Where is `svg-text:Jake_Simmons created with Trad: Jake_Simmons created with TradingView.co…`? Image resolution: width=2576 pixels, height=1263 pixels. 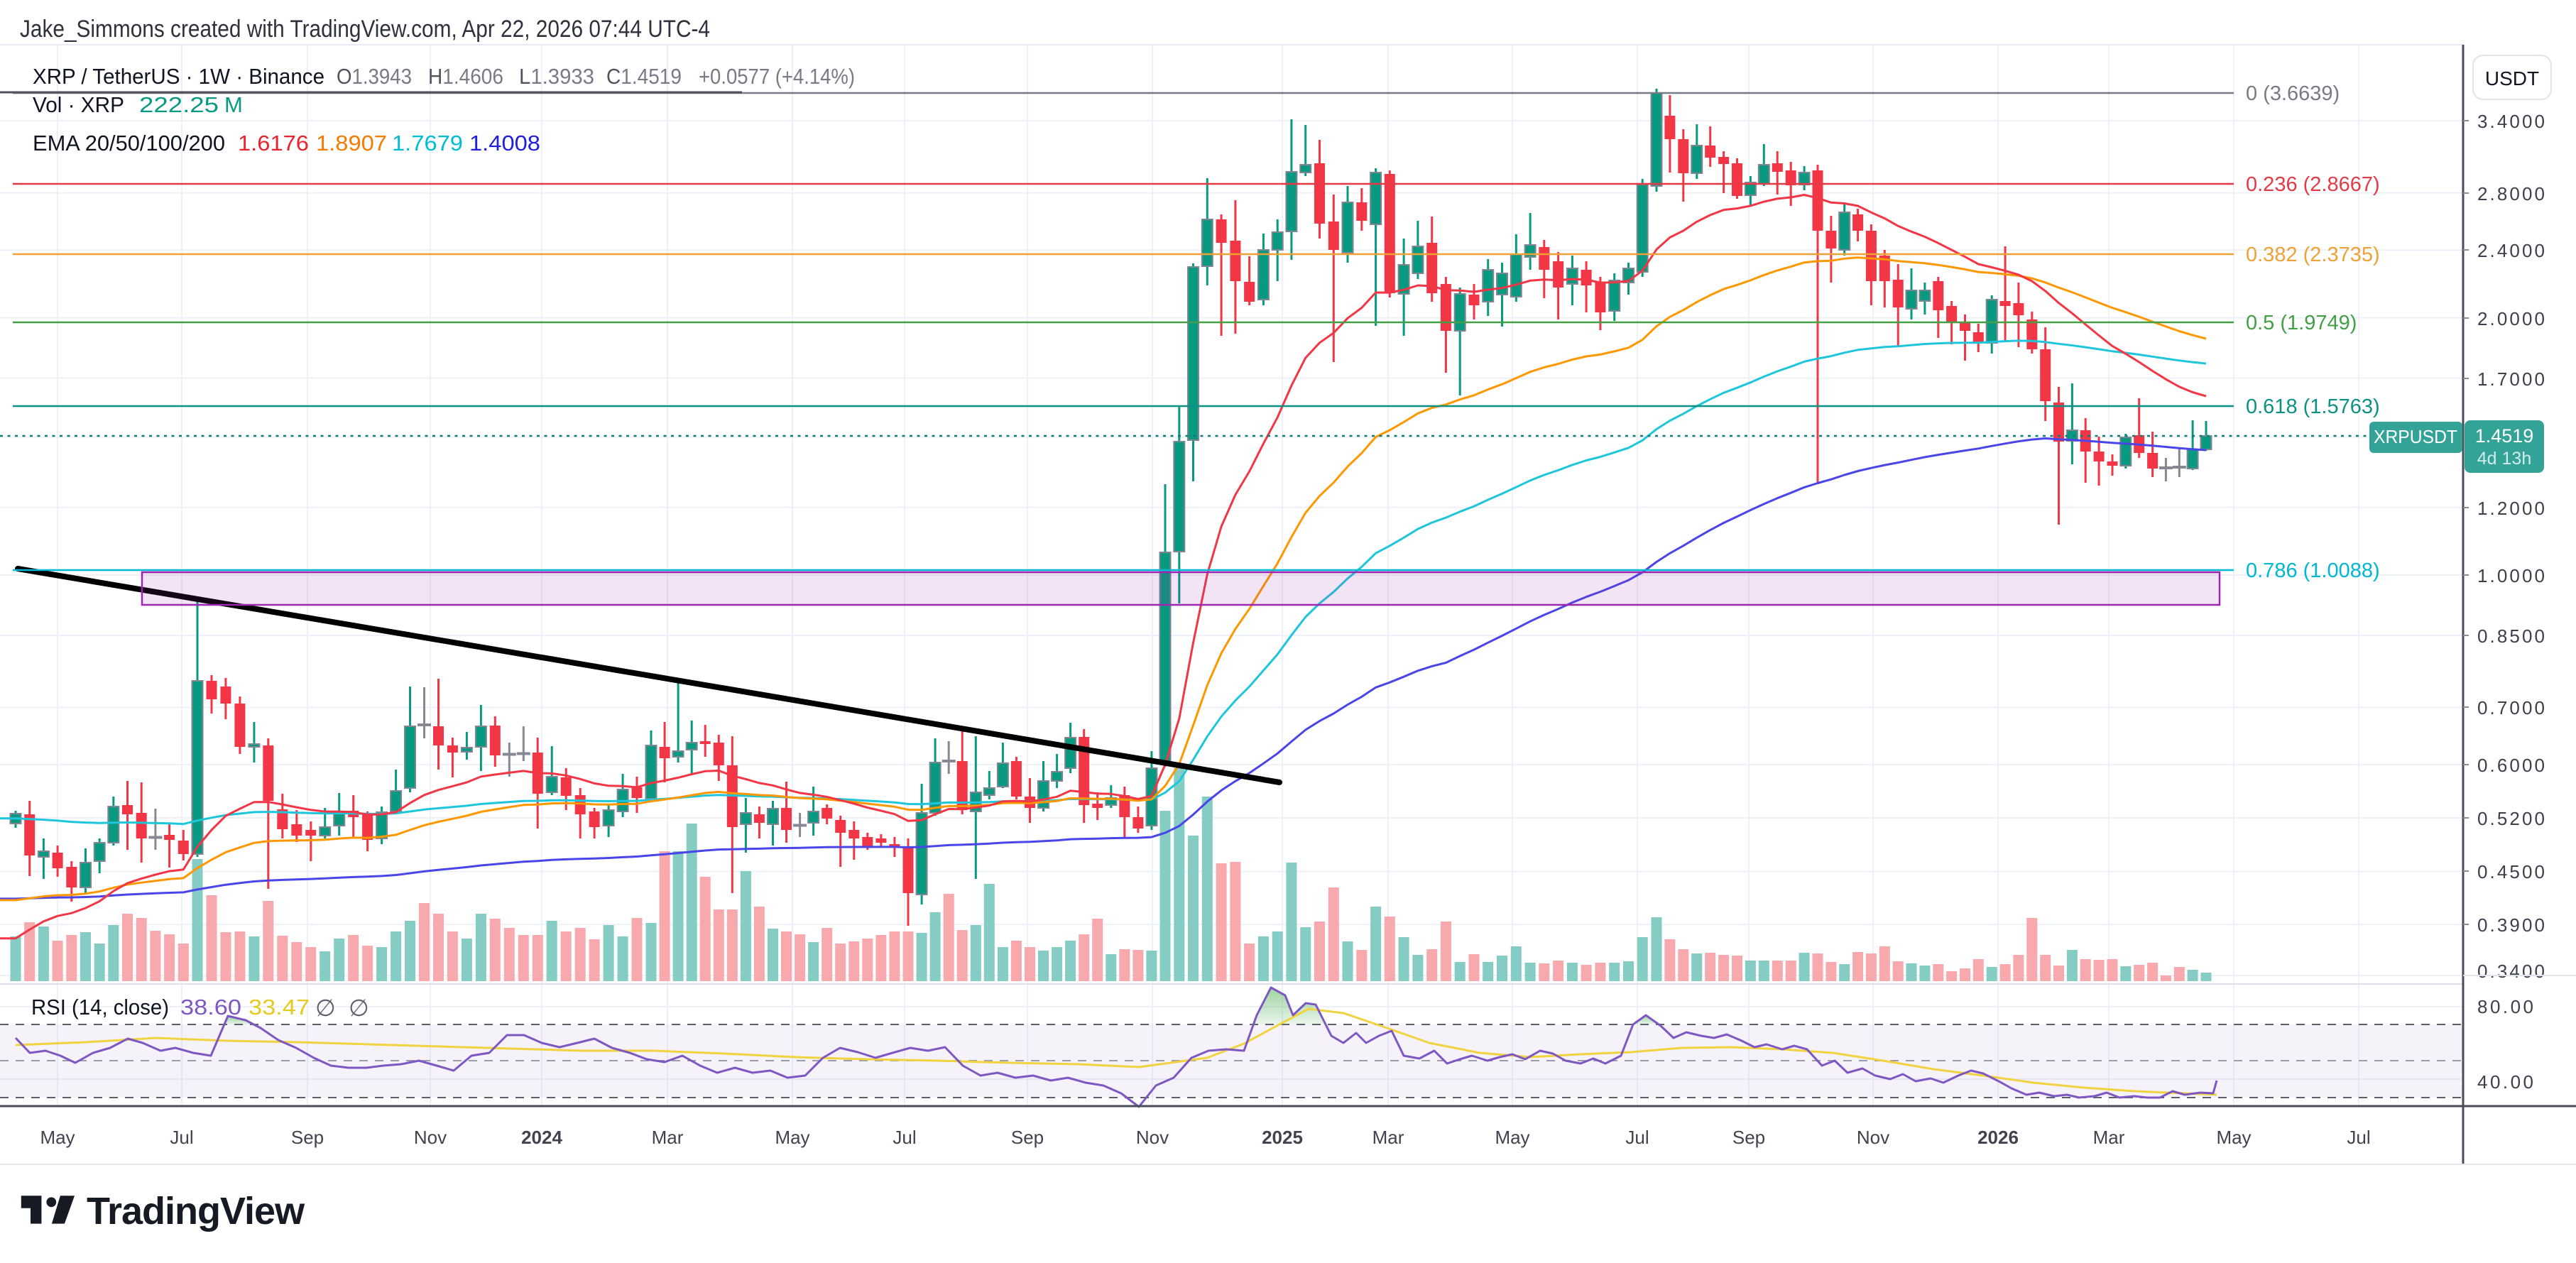
svg-text:Jake_Simmons created with Trad: Jake_Simmons created with TradingView.co… is located at coordinates (365, 29).